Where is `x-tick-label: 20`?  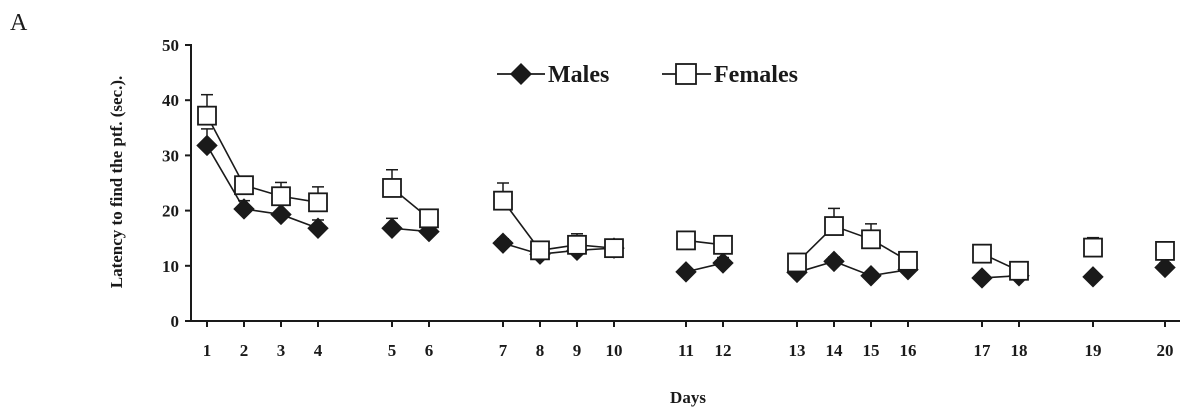
x-tick-label: 20 is located at coordinates (1165, 350).